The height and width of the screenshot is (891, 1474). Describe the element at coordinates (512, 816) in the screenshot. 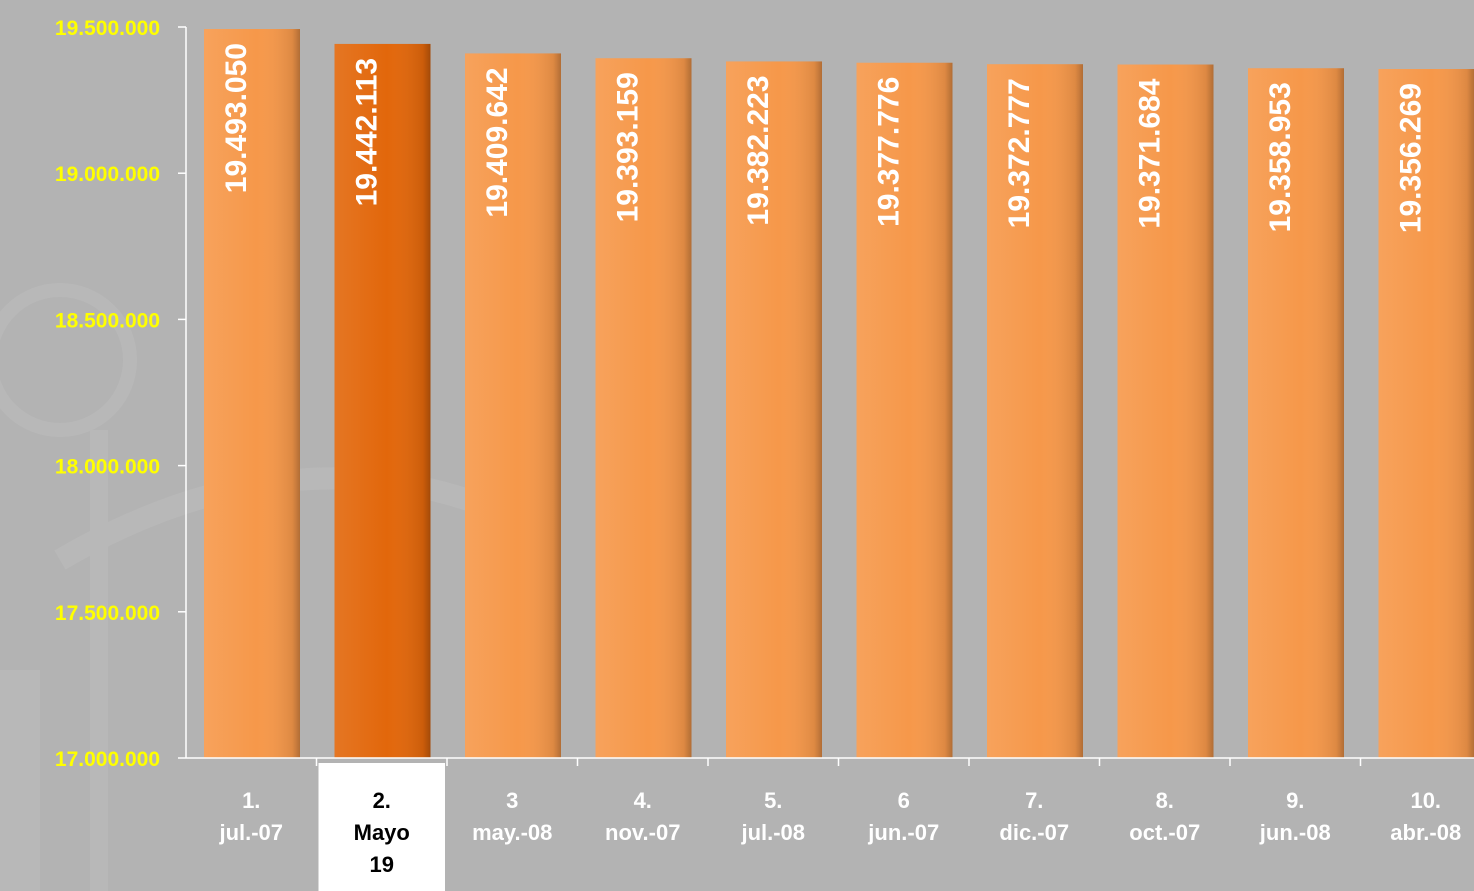

I see `x-category-label: 3 may.-08` at that location.